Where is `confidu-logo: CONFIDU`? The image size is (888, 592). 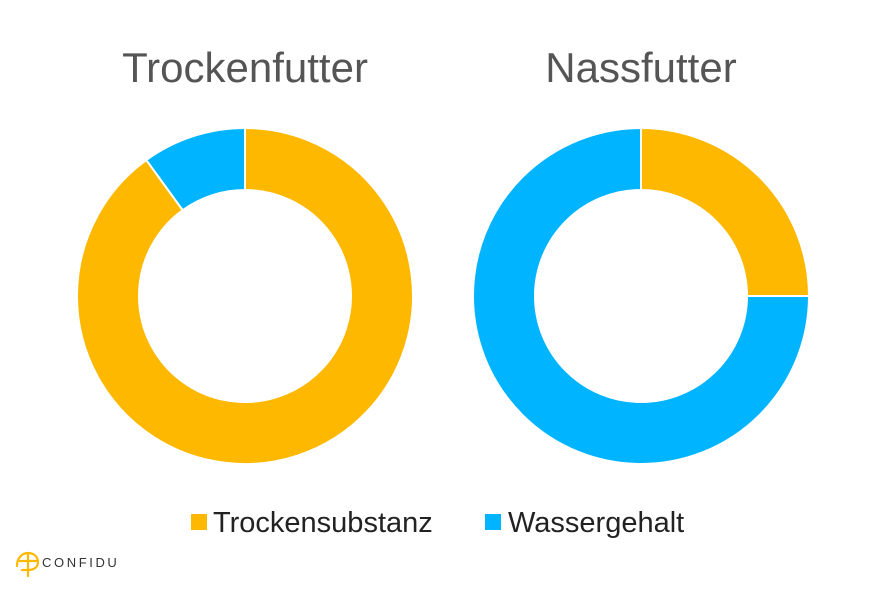
confidu-logo: CONFIDU is located at coordinates (67, 564).